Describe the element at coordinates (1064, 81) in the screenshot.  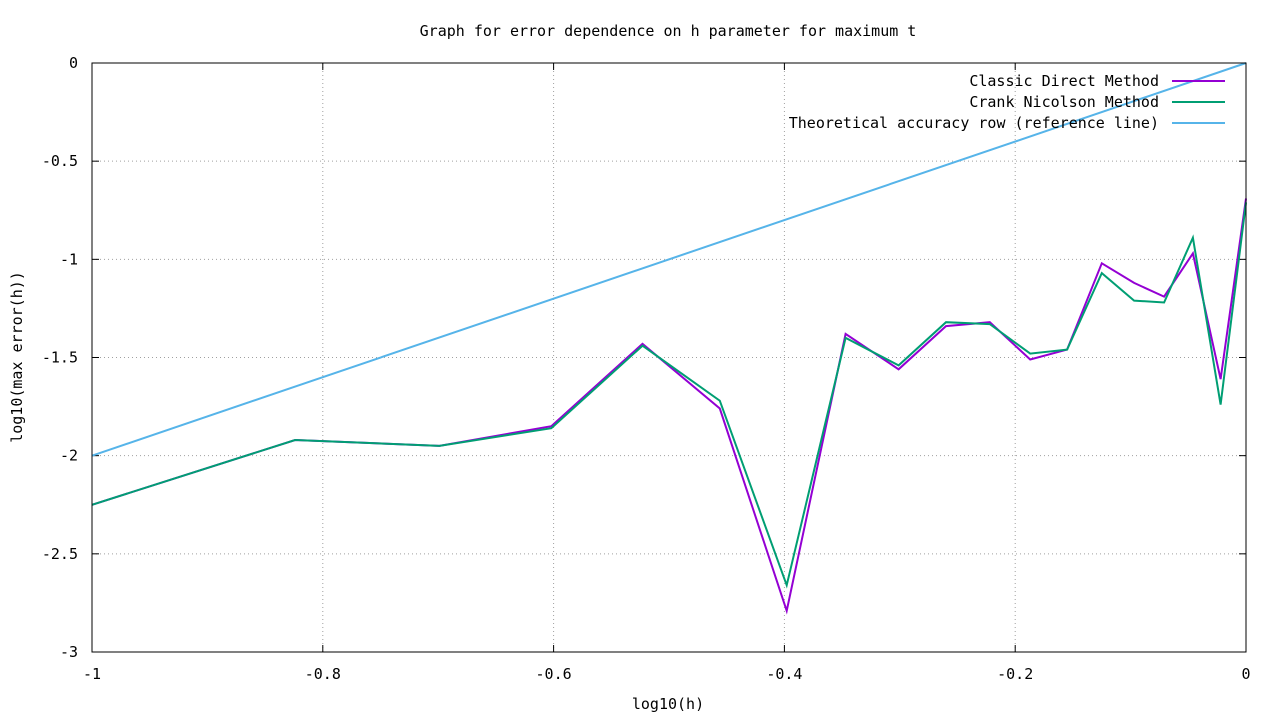
I see `legend-label: Classic Direct Method` at that location.